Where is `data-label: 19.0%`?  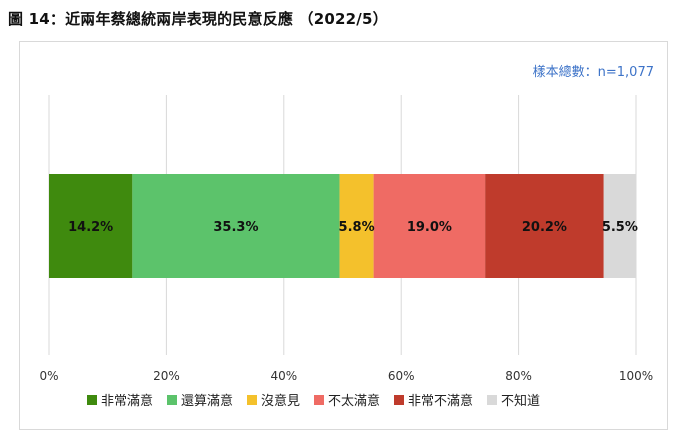
data-label: 19.0% is located at coordinates (429, 227).